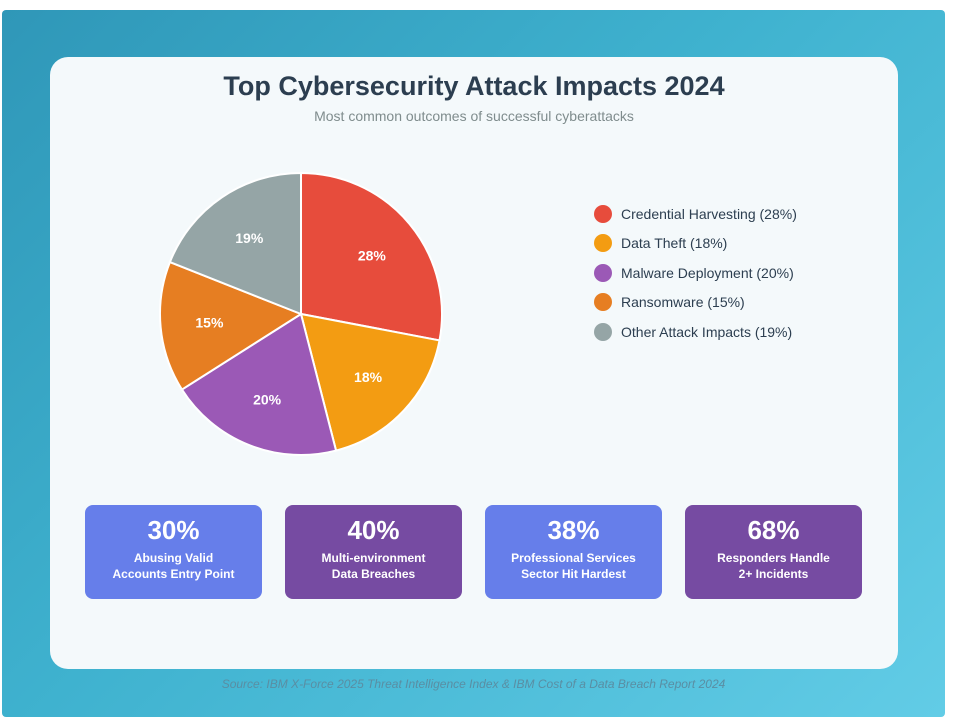 Image resolution: width=955 pixels, height=725 pixels. Describe the element at coordinates (231, 325) in the screenshot. I see `pie-slice-ransomware` at that location.